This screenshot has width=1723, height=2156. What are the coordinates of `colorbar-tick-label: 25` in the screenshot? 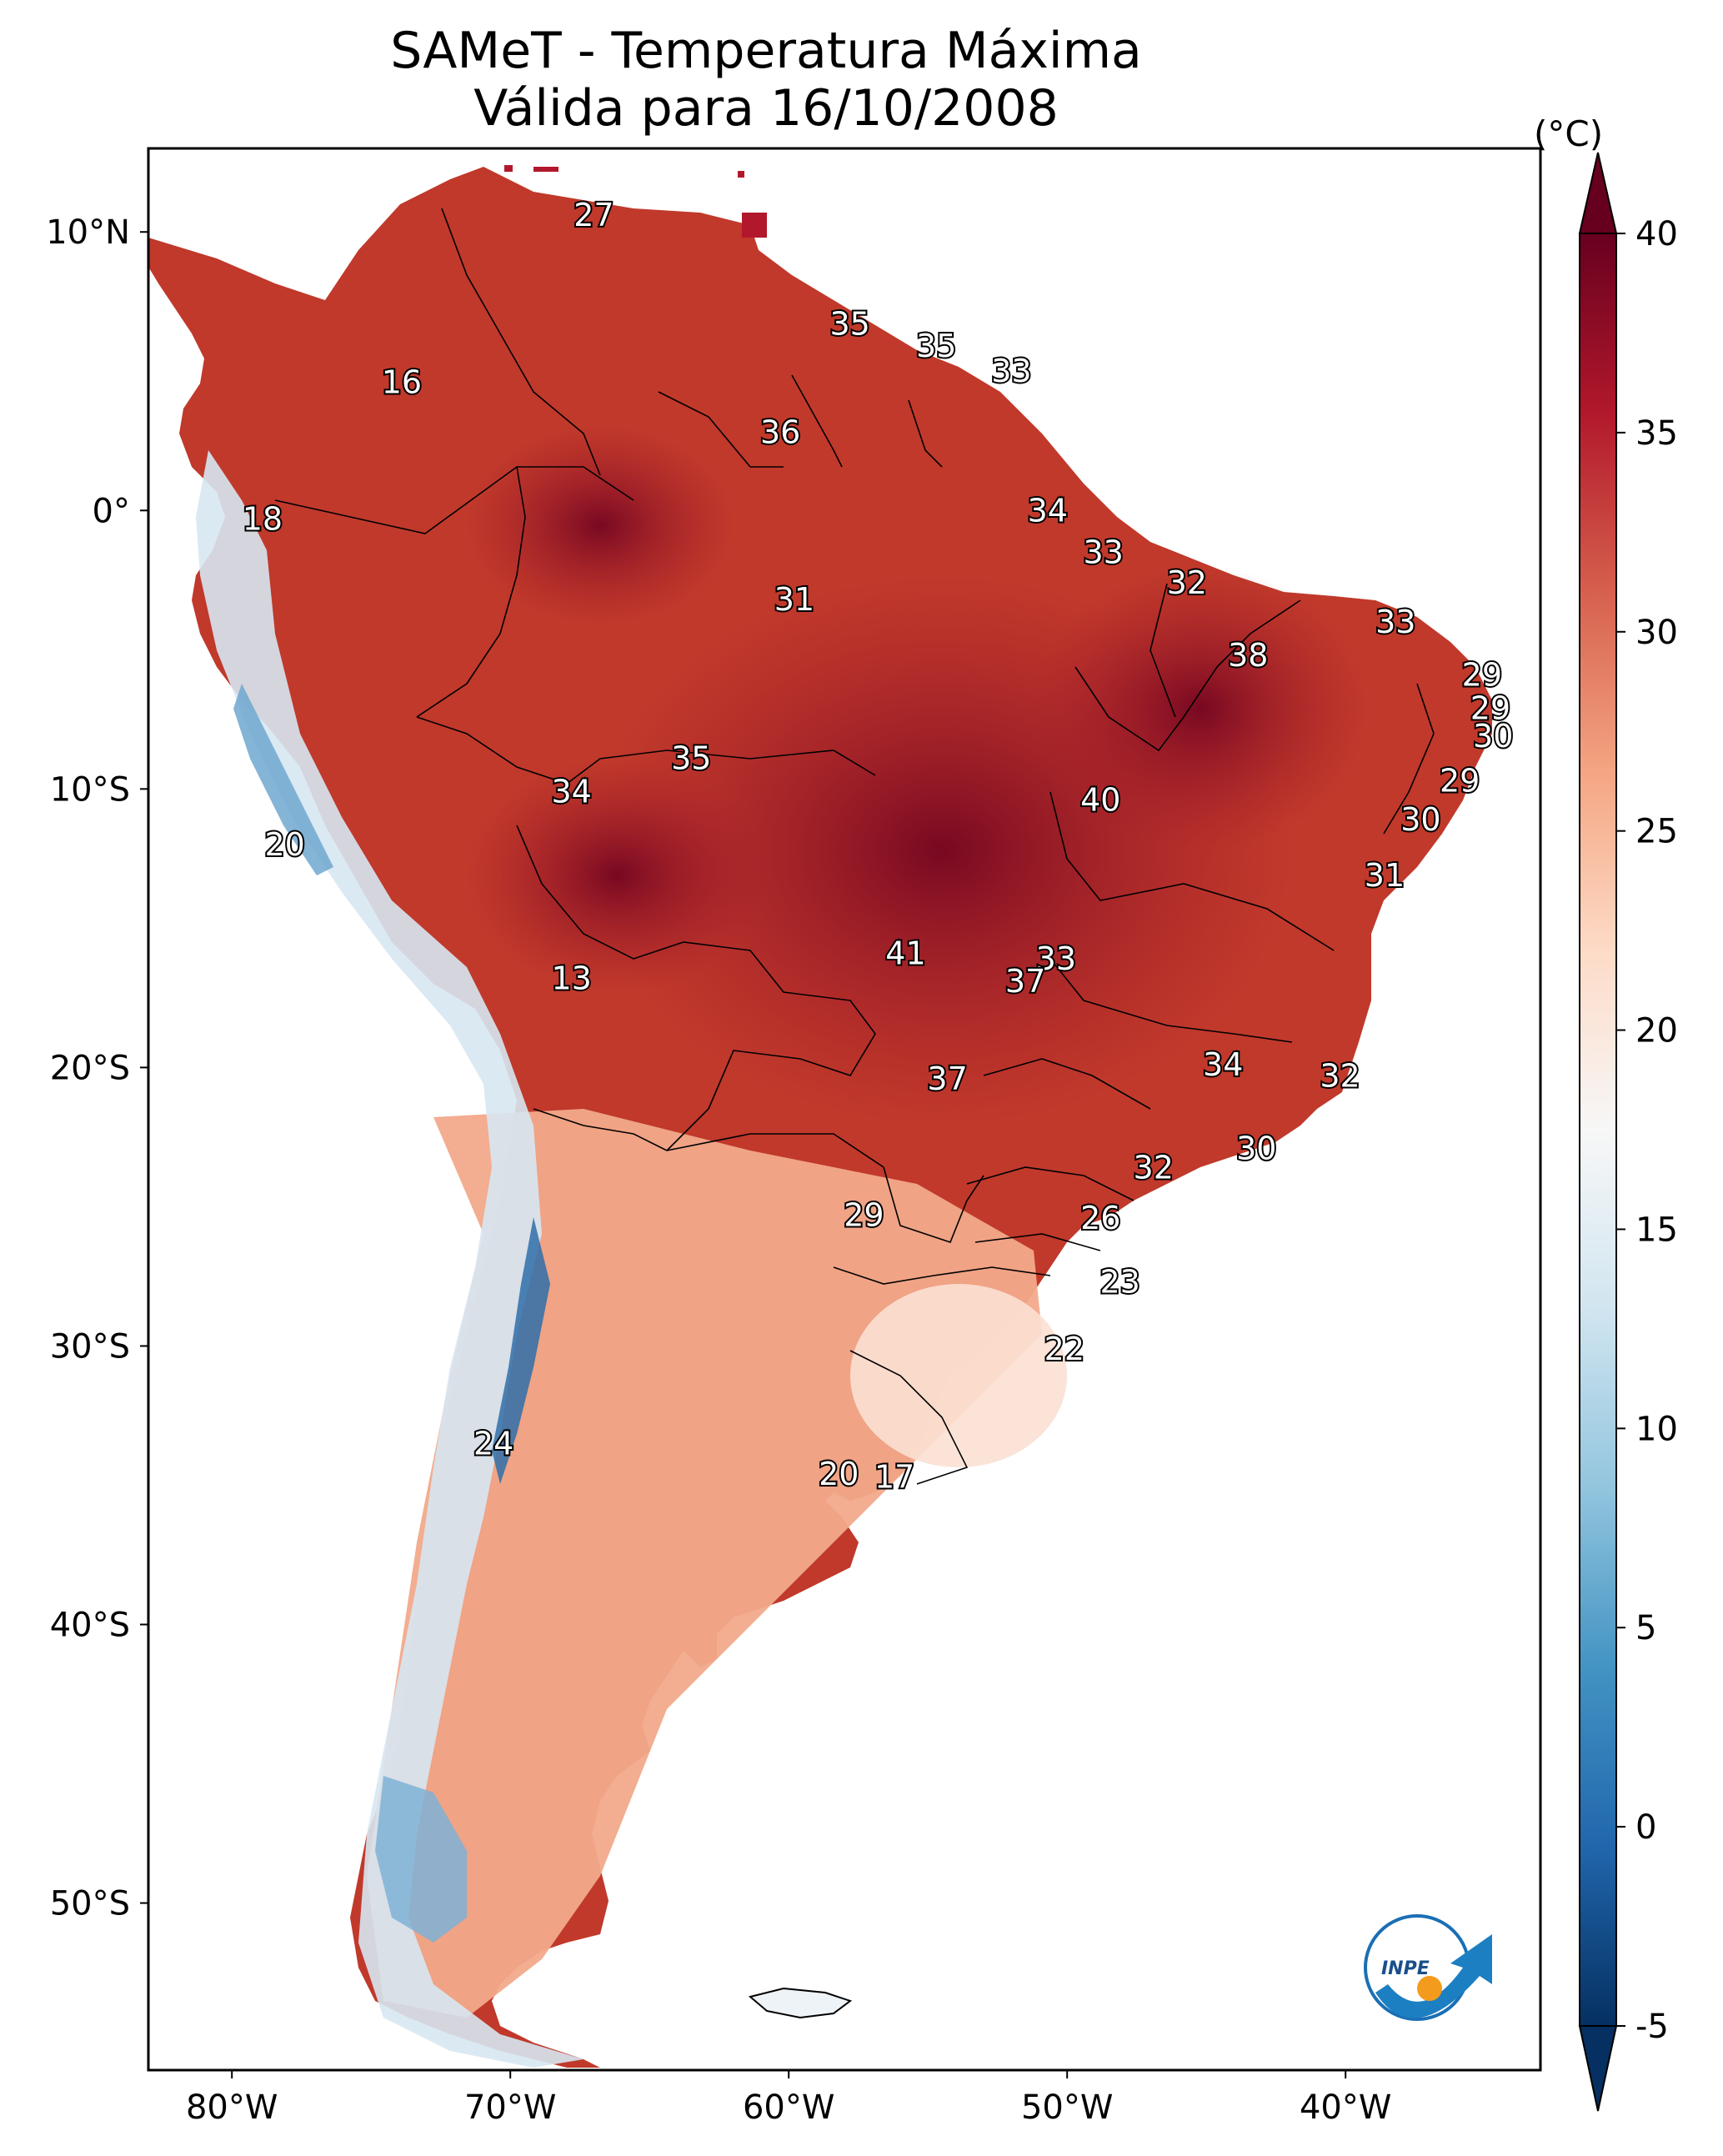 It's located at (1657, 832).